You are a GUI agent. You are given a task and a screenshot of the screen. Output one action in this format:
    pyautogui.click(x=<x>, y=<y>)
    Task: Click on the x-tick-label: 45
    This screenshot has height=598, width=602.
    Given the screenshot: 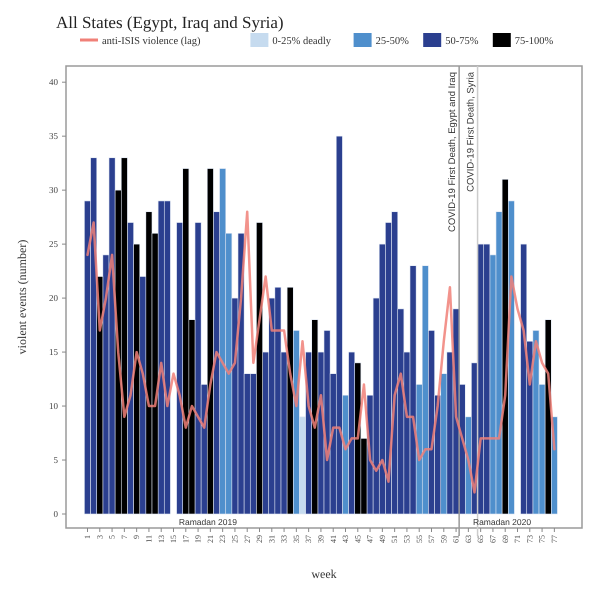 What is the action you would take?
    pyautogui.click(x=357, y=539)
    